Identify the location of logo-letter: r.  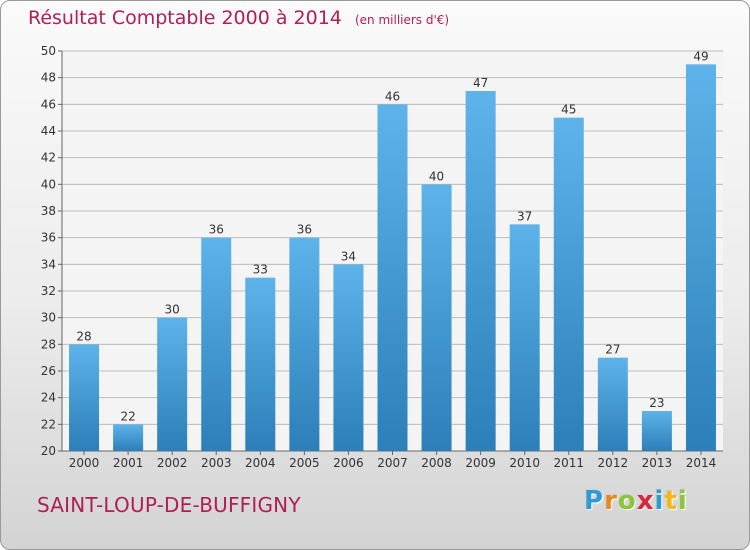
(611, 501).